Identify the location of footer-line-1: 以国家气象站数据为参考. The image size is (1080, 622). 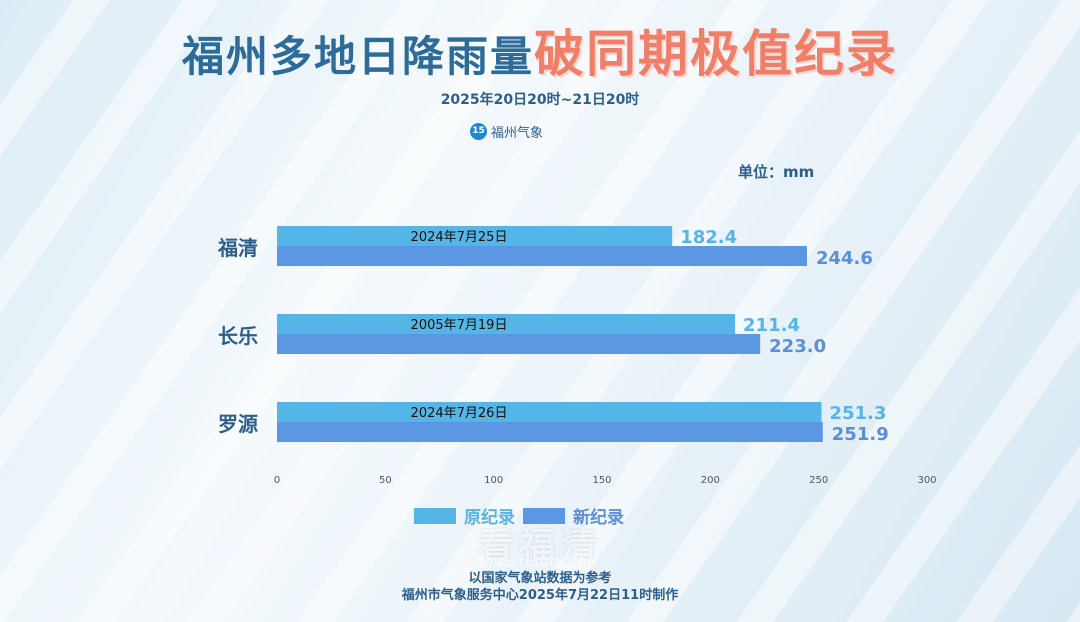
(540, 578).